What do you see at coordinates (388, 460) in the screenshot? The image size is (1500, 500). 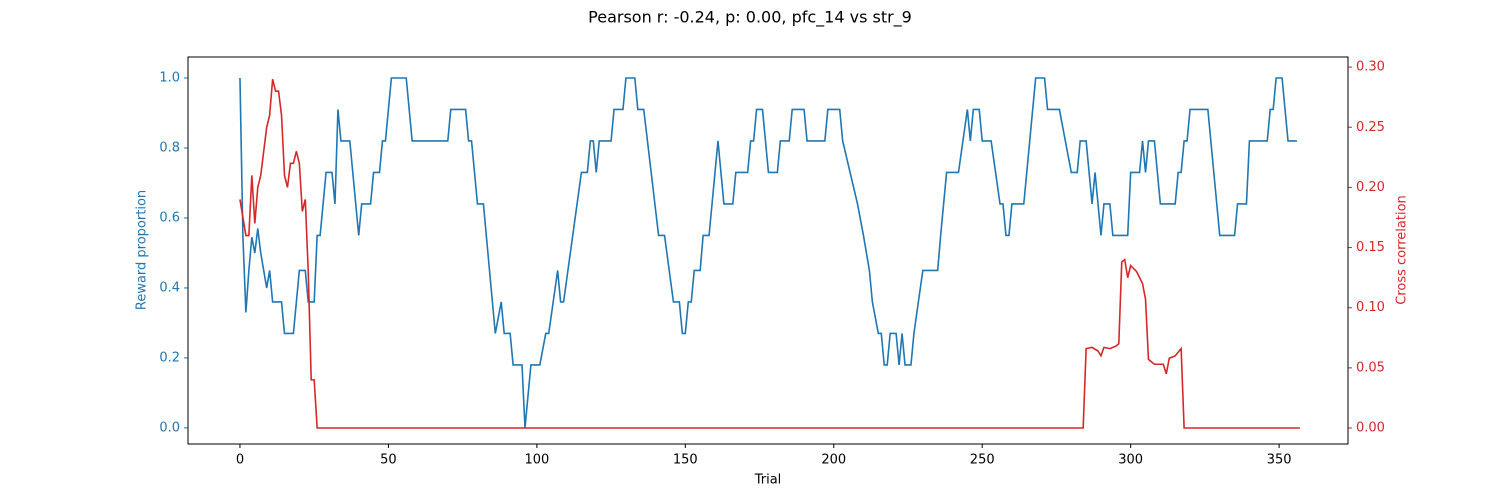 I see `x-tick-label: 50` at bounding box center [388, 460].